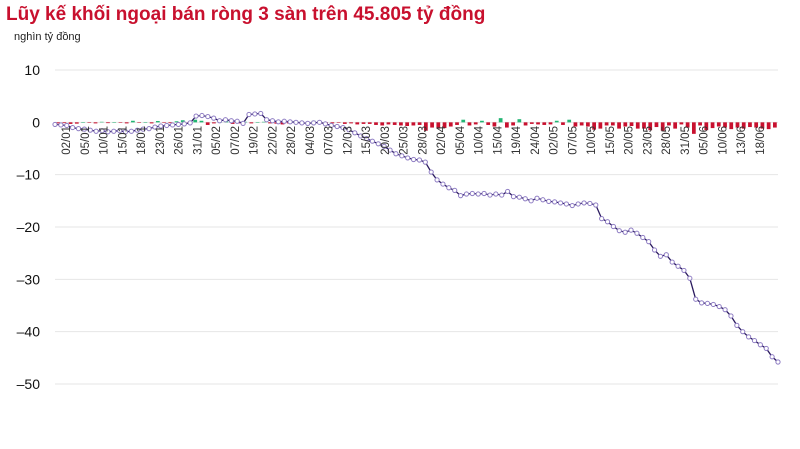 This screenshot has height=449, width=800. What do you see at coordinates (105, 140) in the screenshot?
I see `x-tick-label: 10/01` at bounding box center [105, 140].